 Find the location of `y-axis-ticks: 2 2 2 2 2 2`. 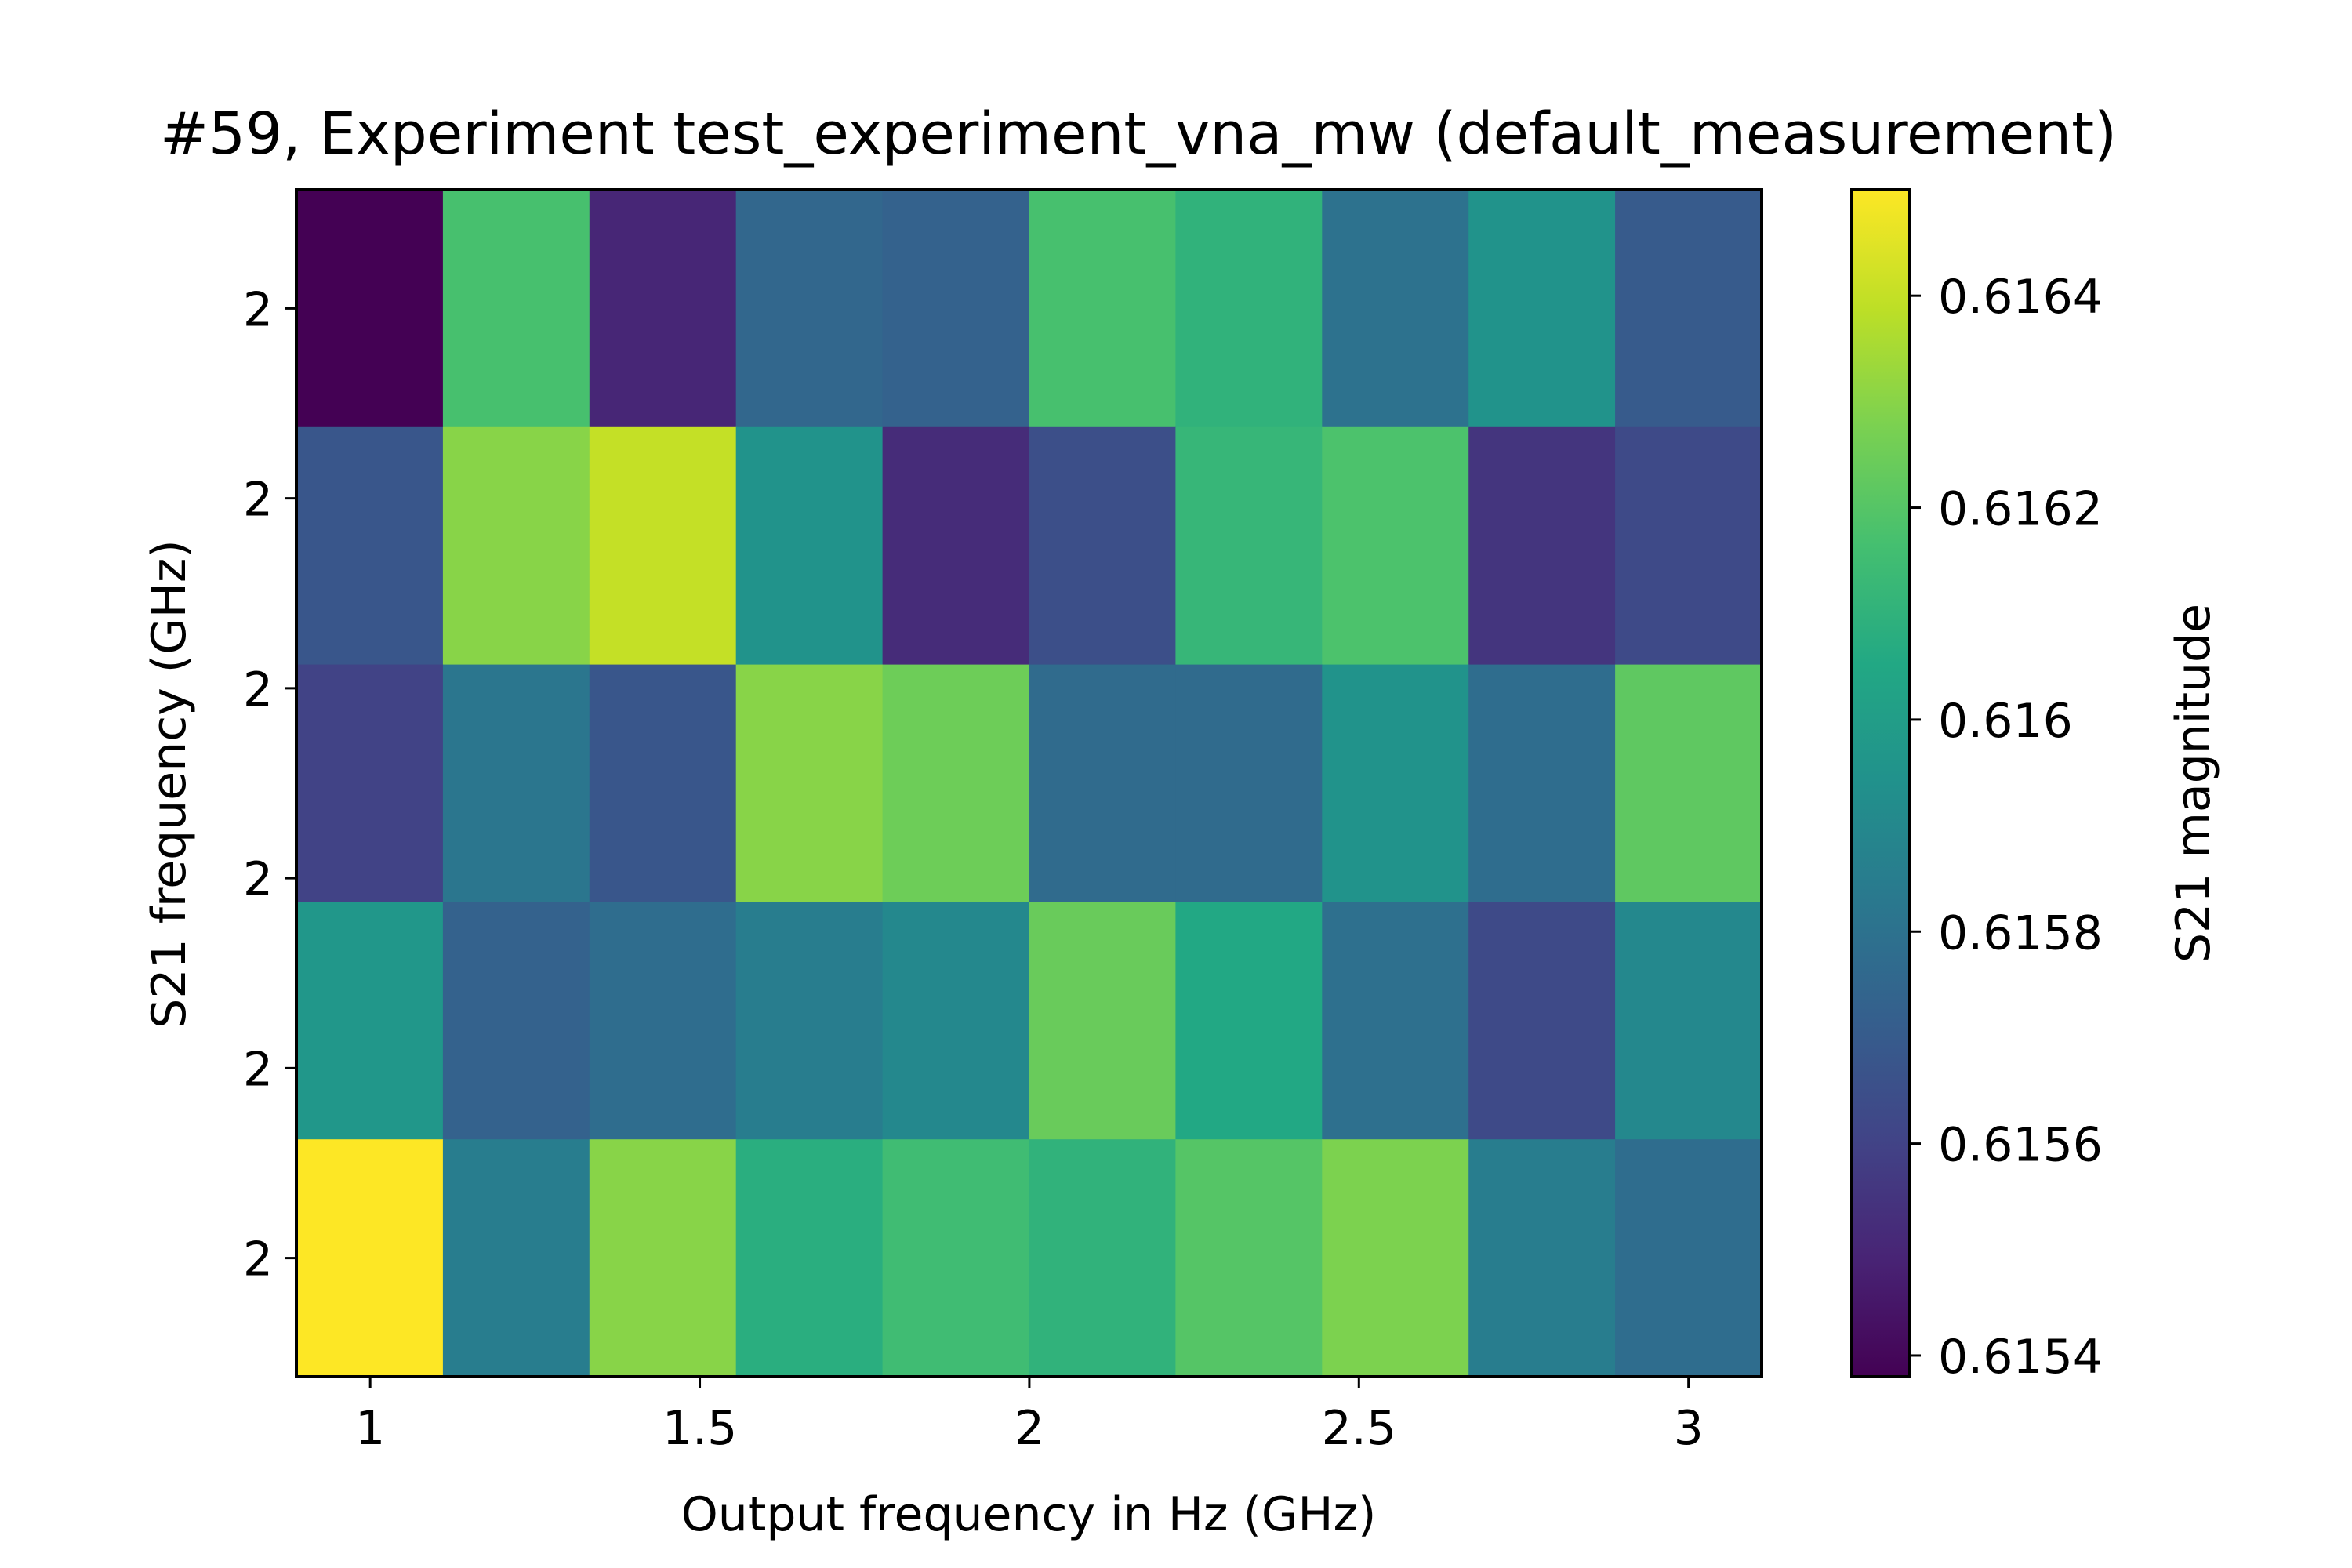

y-axis-ticks: 2 2 2 2 2 2 is located at coordinates (269, 784).